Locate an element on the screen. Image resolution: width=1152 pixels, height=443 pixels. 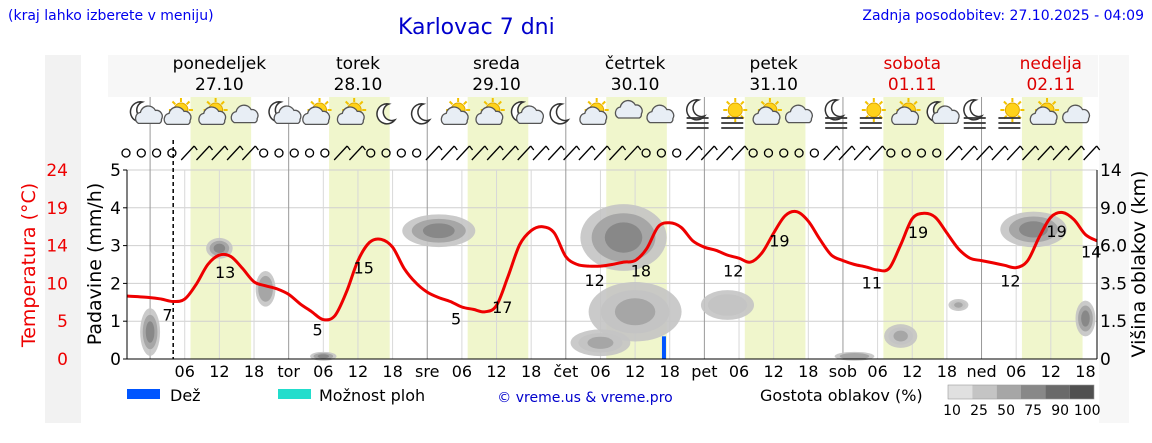
cloud-density-value: 90 is located at coordinates (1060, 411).